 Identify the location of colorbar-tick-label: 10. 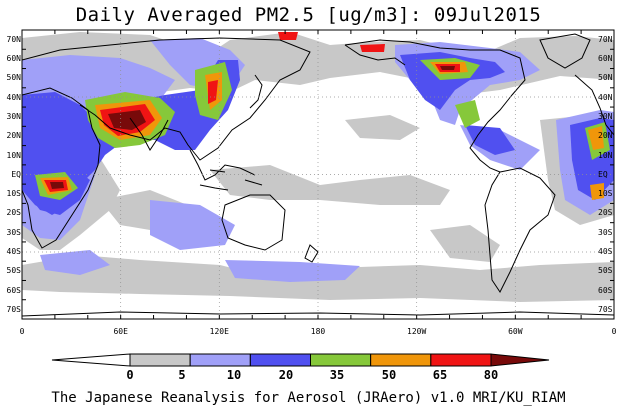
(234, 375).